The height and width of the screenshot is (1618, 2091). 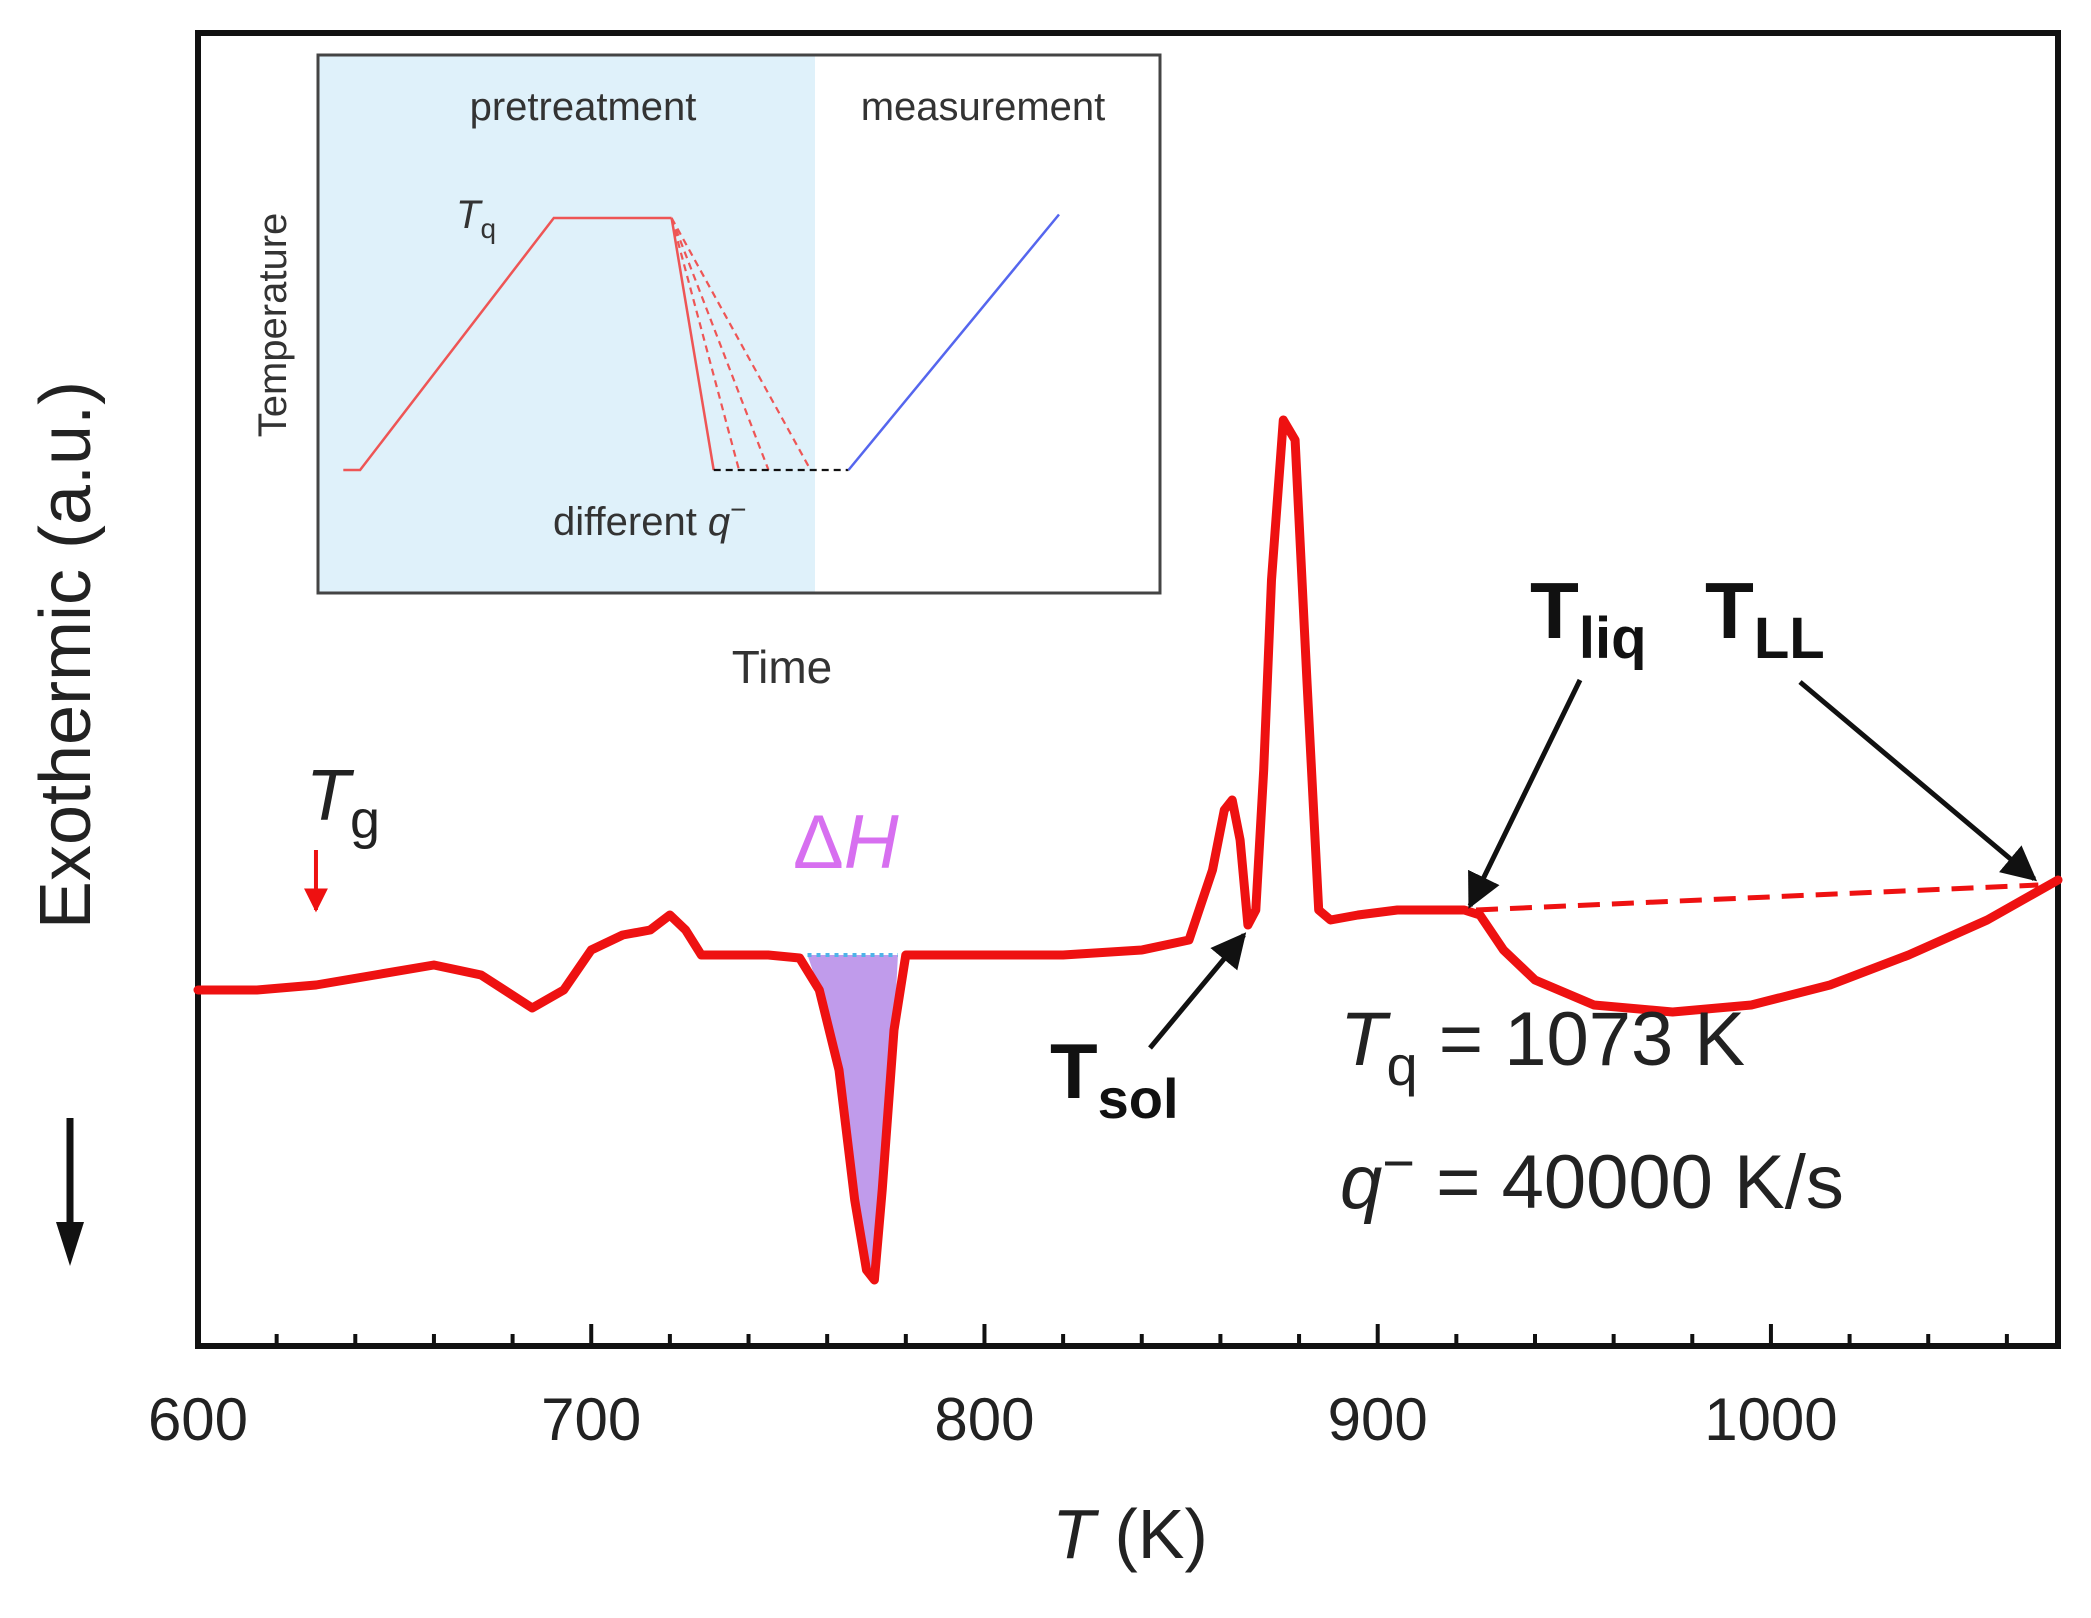 I want to click on q-condition-value: = 40000 K/s, so click(x=1629, y=1182).